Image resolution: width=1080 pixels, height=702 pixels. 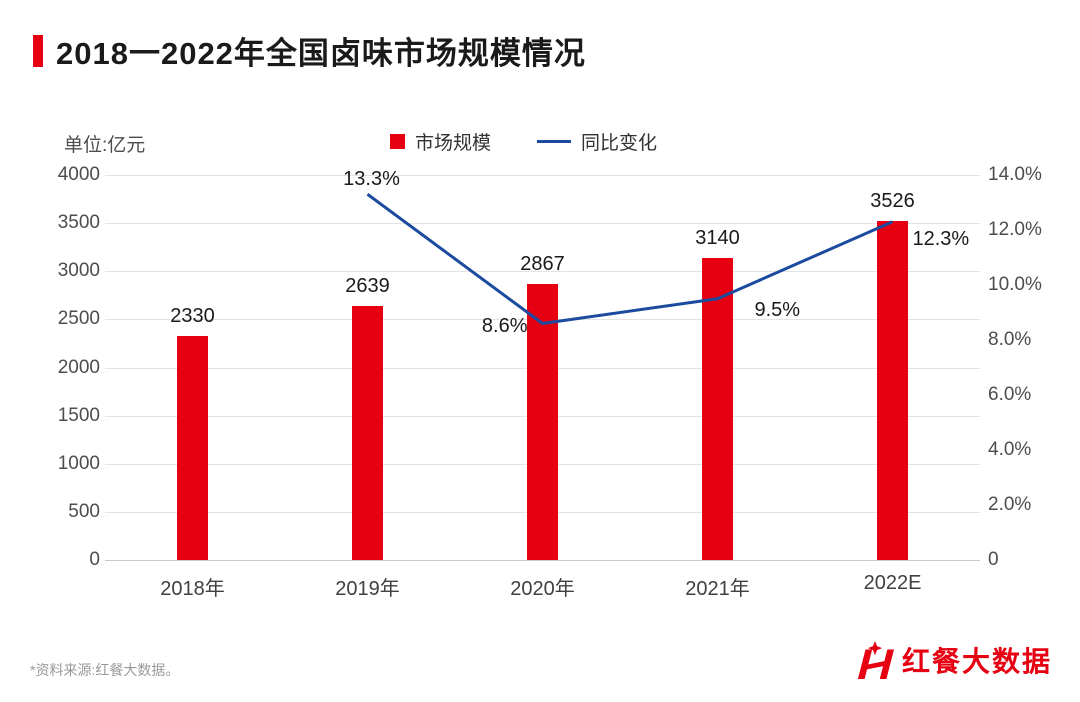 What do you see at coordinates (523, 141) in the screenshot?
I see `legend: 市场规模 同比变化` at bounding box center [523, 141].